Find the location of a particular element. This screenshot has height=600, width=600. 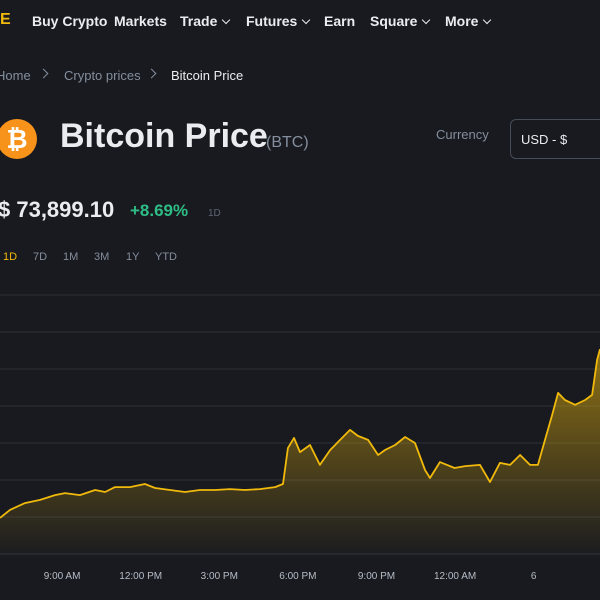

price-change: +8.69% is located at coordinates (159, 210).